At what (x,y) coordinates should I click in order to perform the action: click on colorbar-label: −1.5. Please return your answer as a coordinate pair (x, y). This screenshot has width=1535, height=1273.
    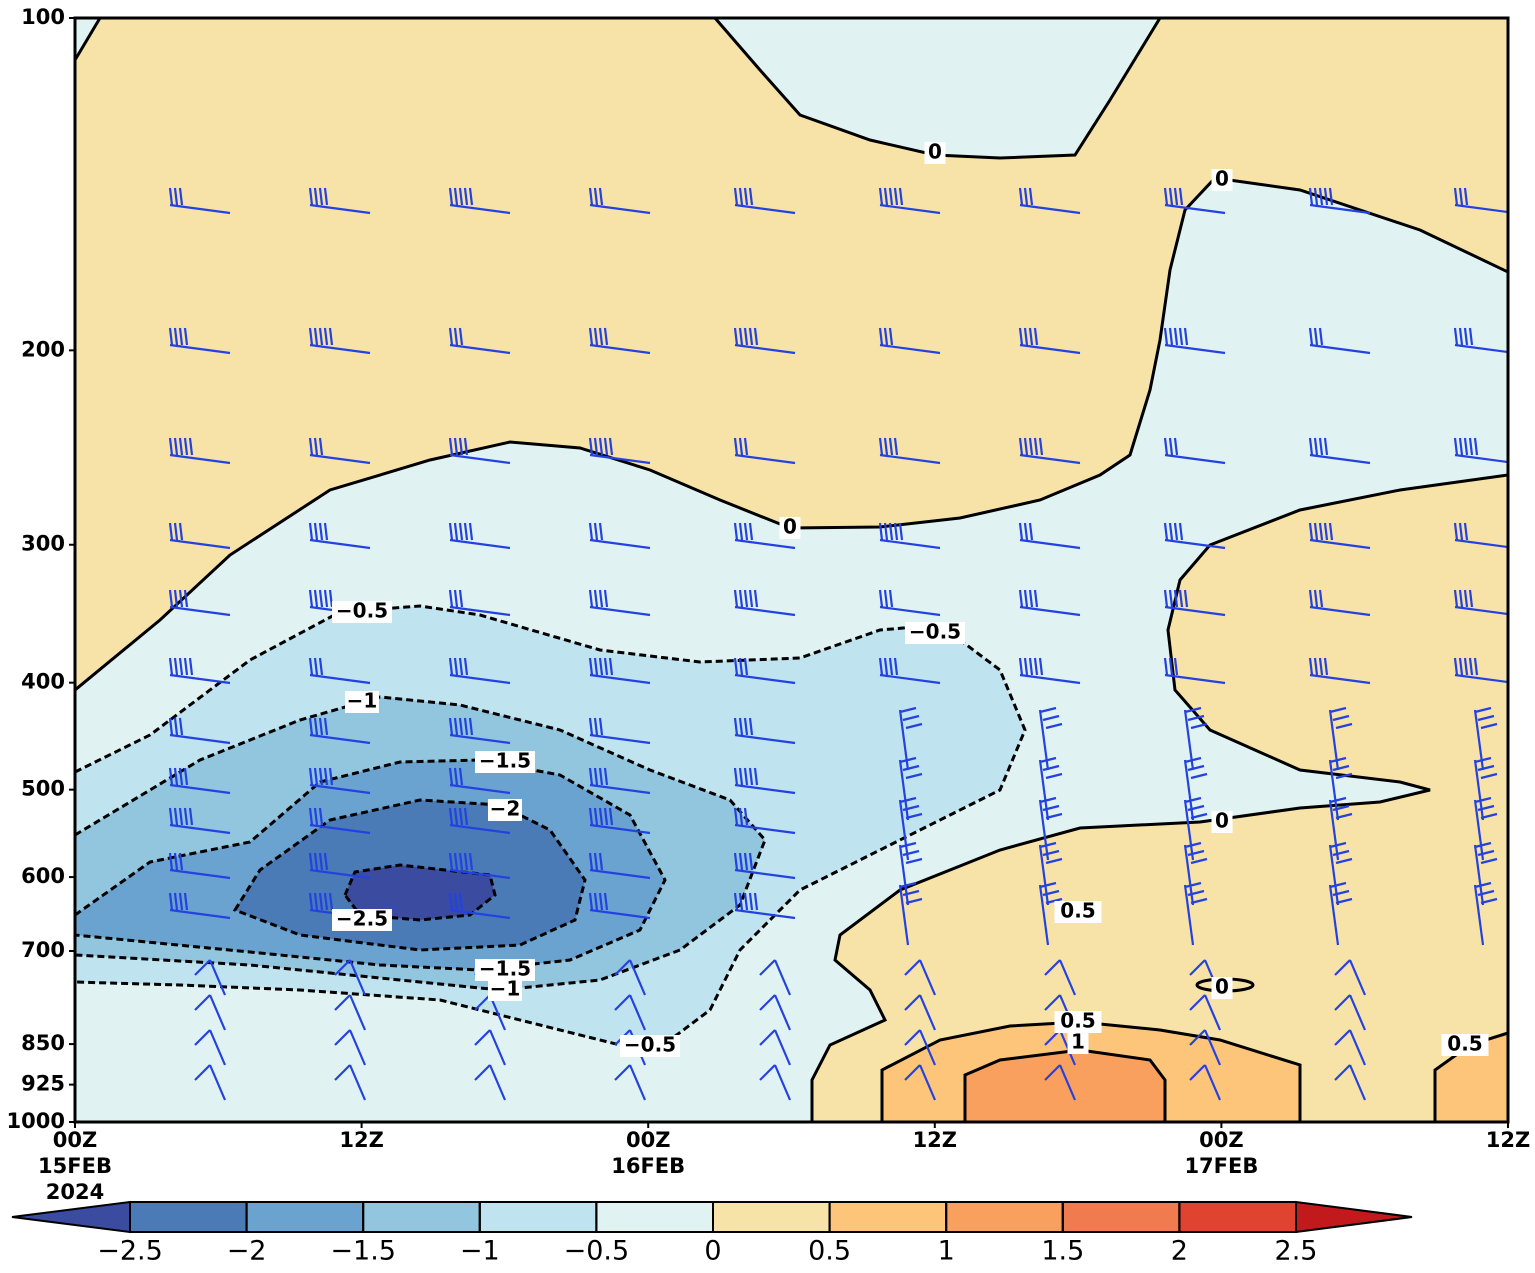
    Looking at the image, I should click on (363, 1251).